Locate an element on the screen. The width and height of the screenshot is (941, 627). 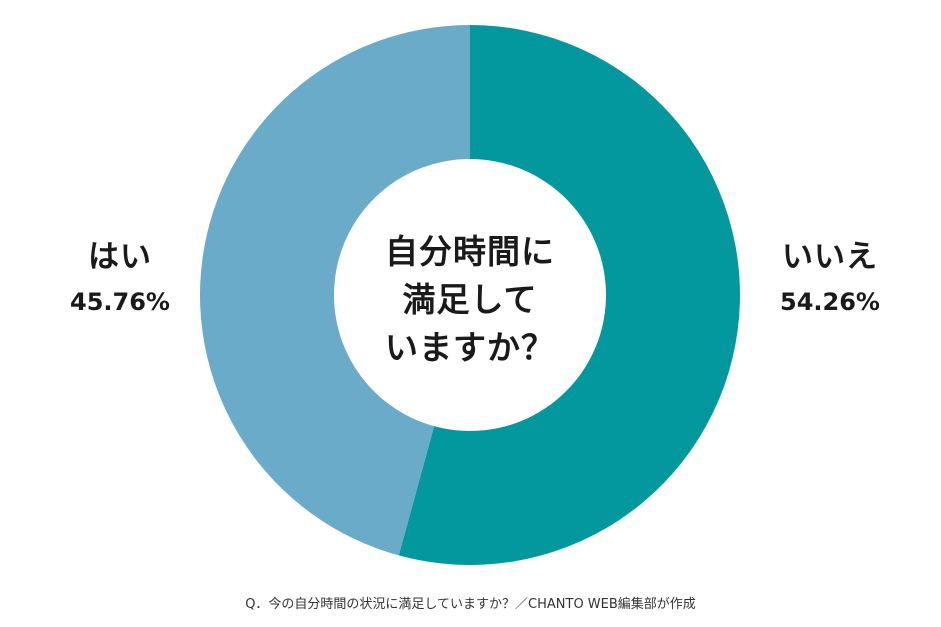
slice-label-no: いいえ 54.26% is located at coordinates (830, 278).